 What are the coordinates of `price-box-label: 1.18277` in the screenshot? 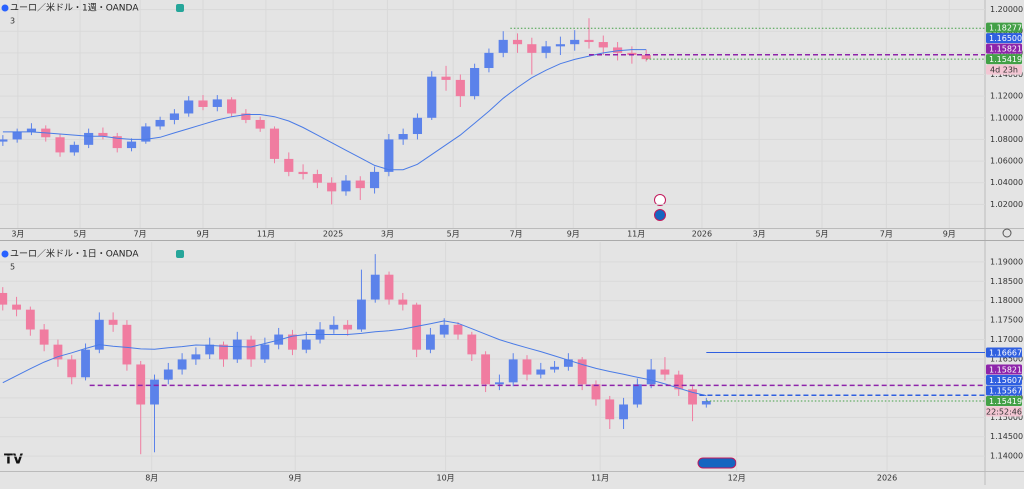 It's located at (1005, 28).